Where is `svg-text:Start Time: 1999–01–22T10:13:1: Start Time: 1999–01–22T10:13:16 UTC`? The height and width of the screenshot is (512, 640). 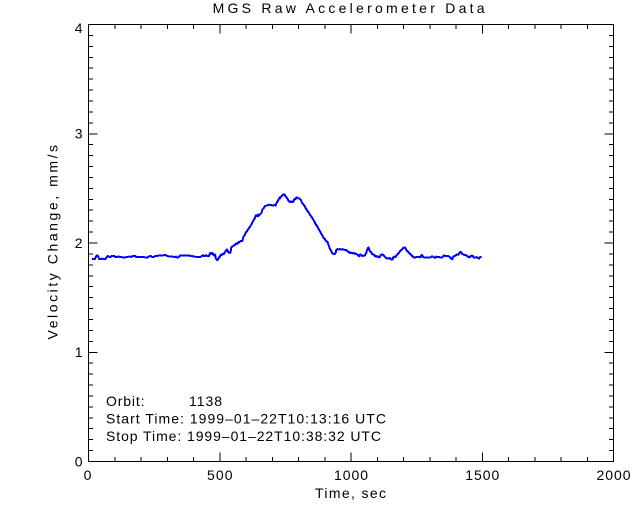
svg-text:Start Time: 1999–01–22T10:13:1: Start Time: 1999–01–22T10:13:16 UTC is located at coordinates (246, 419).